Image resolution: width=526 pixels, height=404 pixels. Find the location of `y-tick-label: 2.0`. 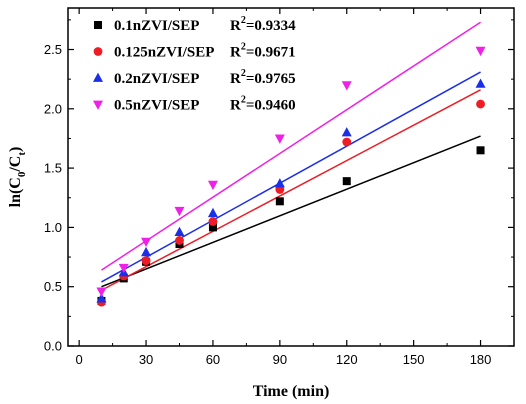

y-tick-label: 2.0 is located at coordinates (53, 108).